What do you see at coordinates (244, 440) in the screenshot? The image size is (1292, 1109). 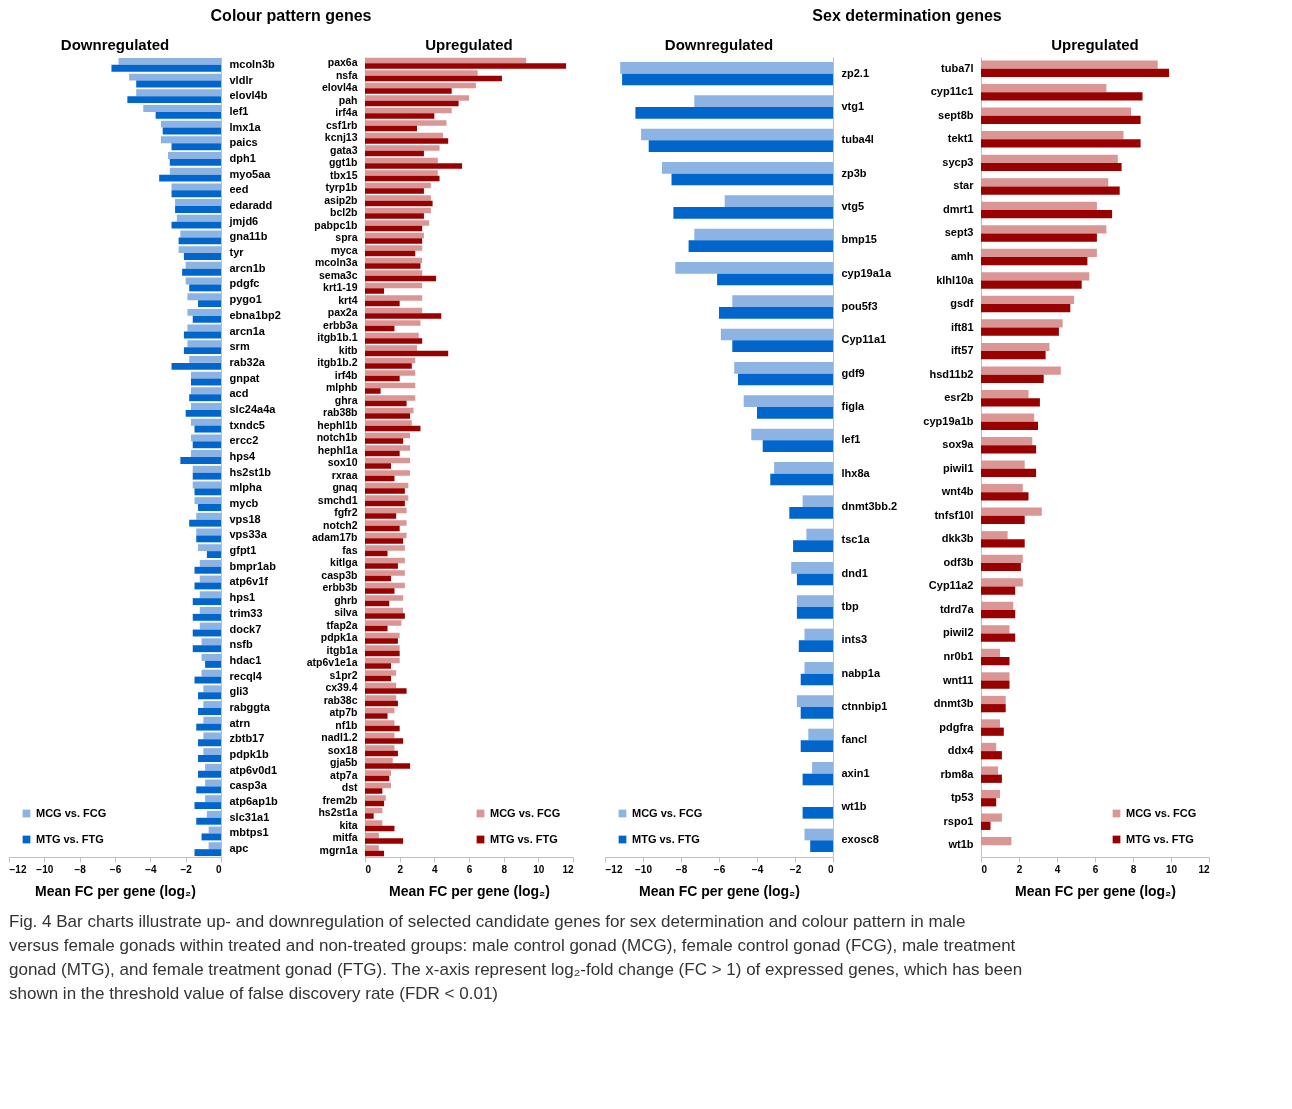 I see `y-tick-label: ercc2` at bounding box center [244, 440].